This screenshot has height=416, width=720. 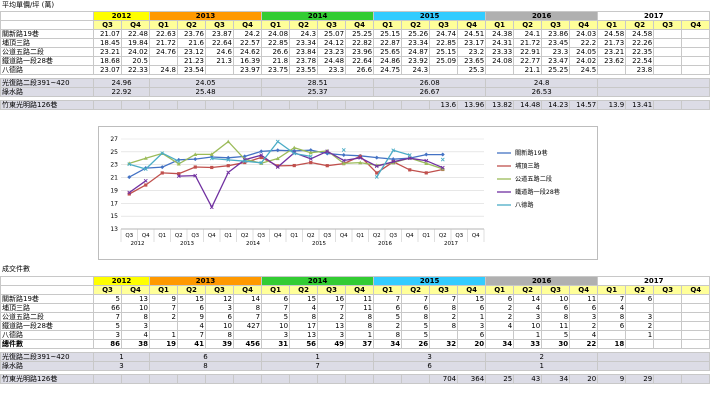 I want to click on data-cell: 24.1, so click(x=528, y=34).